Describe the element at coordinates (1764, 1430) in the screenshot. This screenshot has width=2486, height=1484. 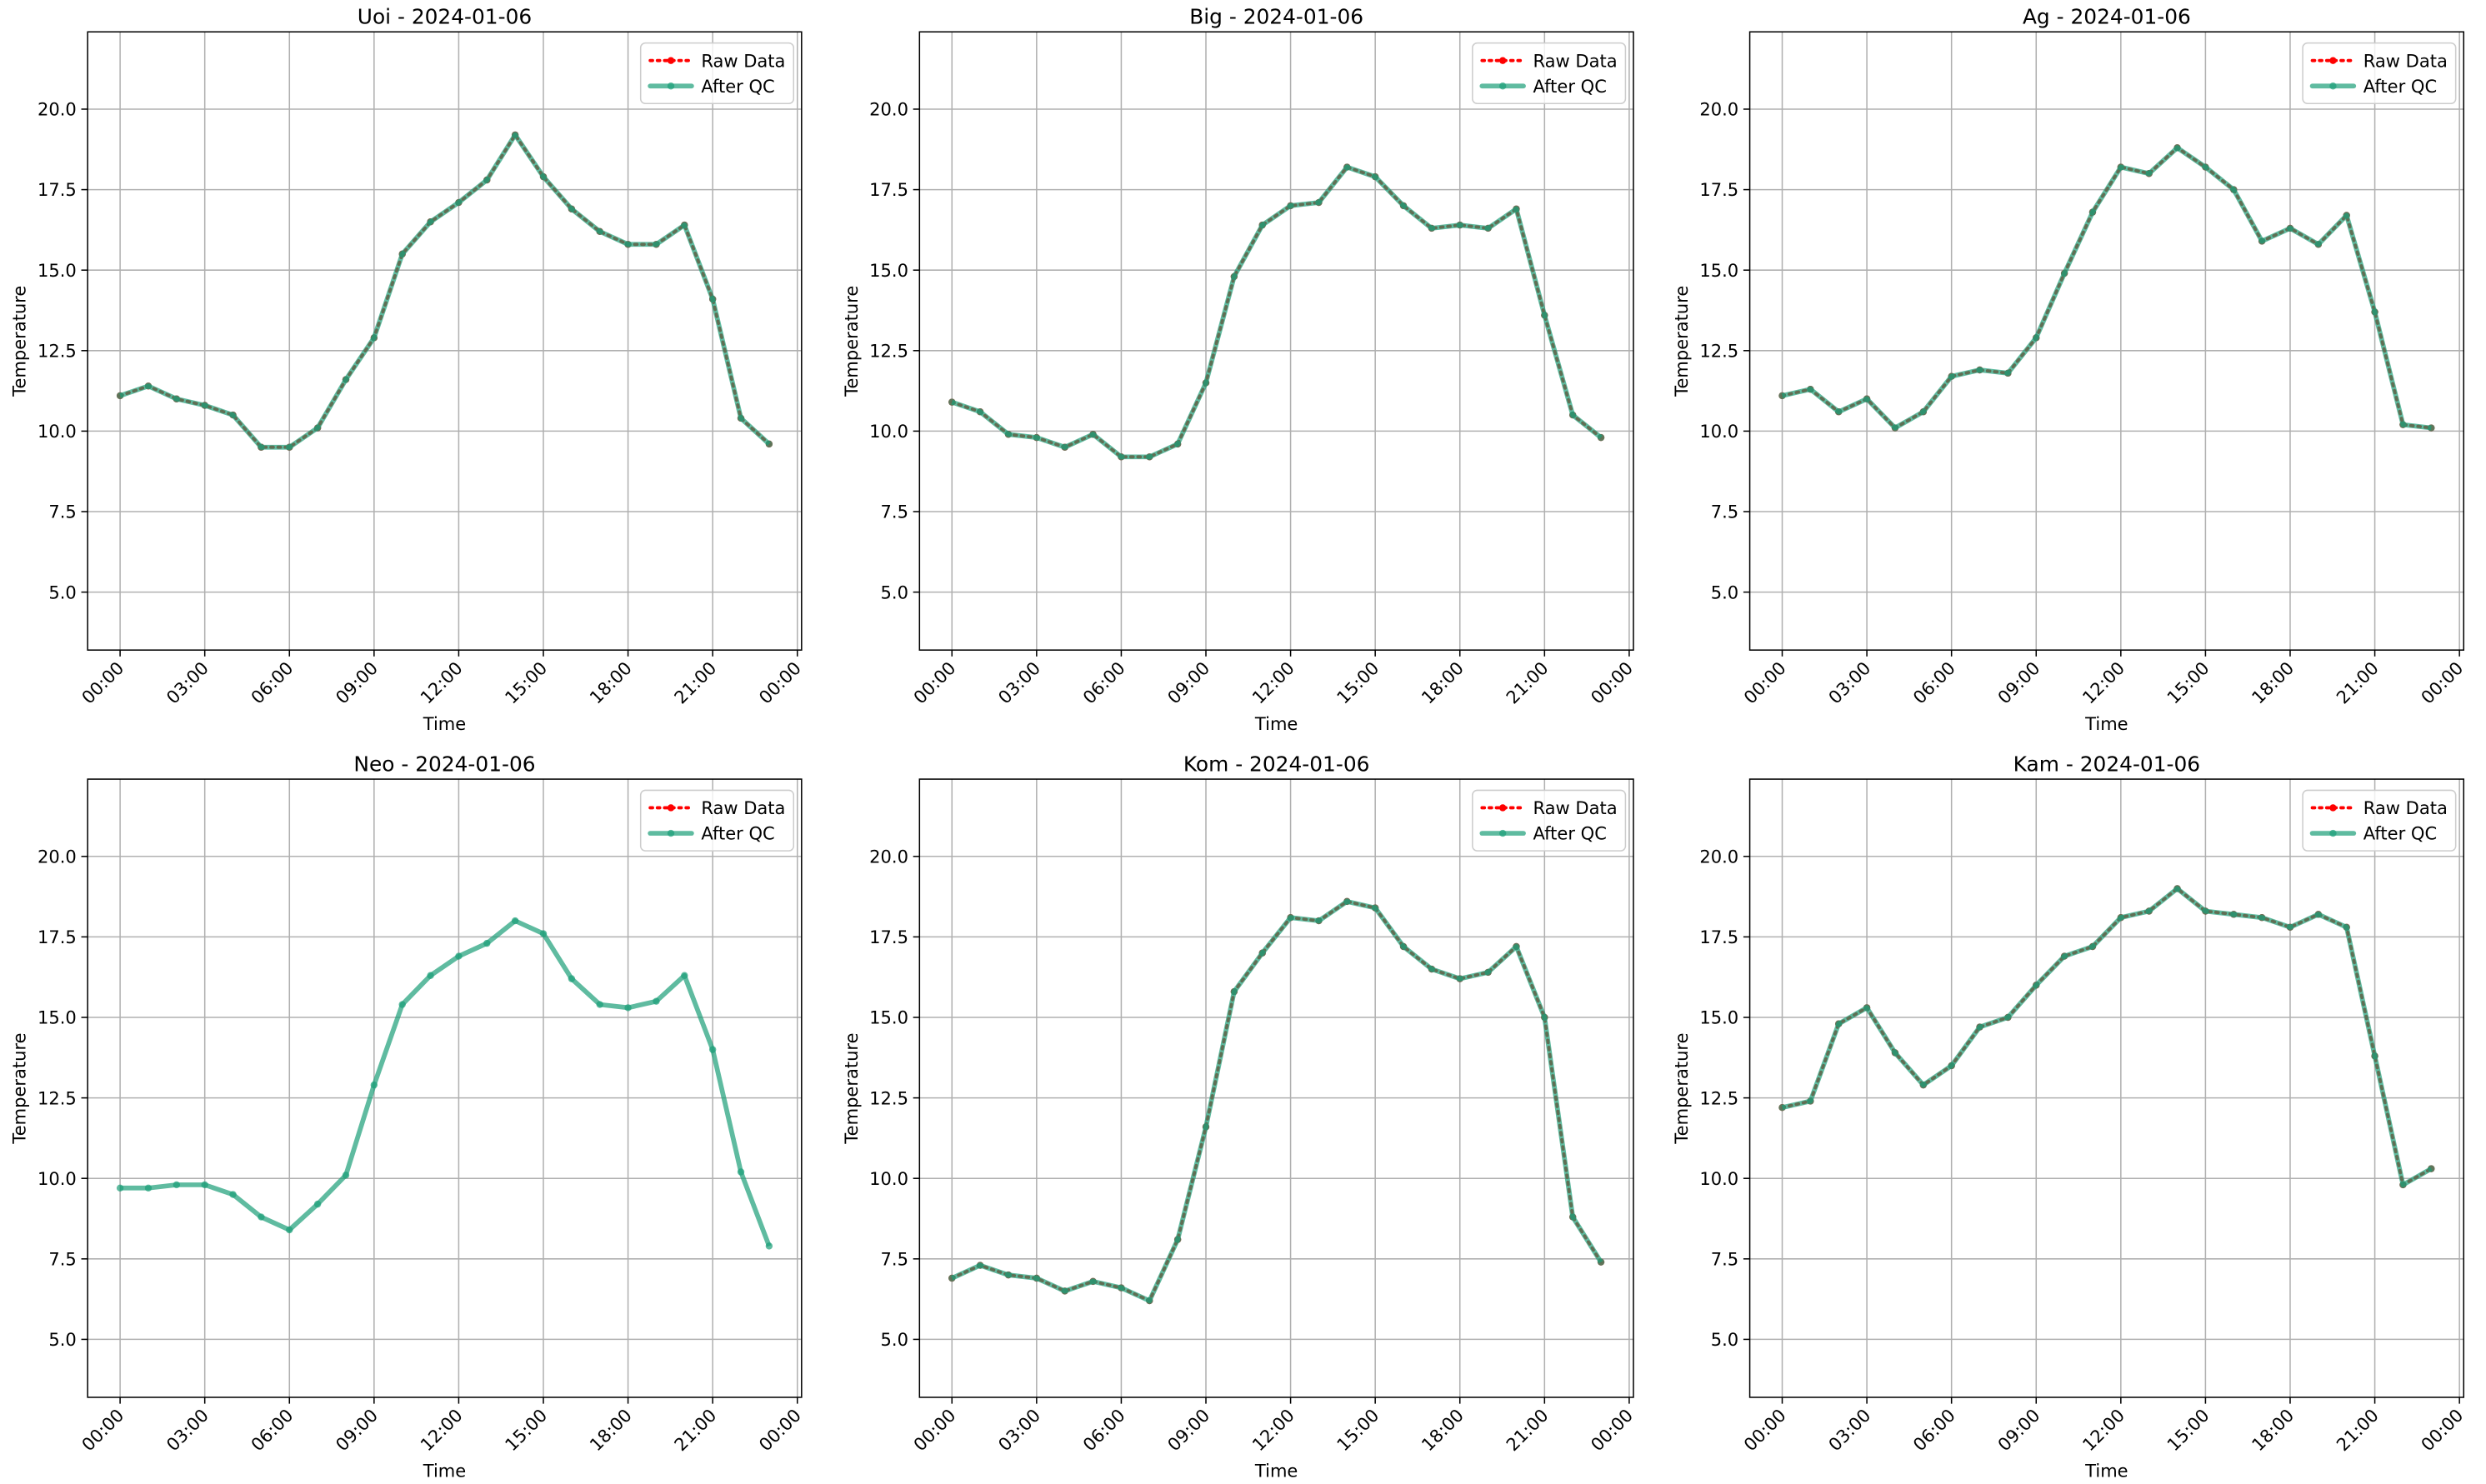
I see `x-tick-label: 00:00` at that location.